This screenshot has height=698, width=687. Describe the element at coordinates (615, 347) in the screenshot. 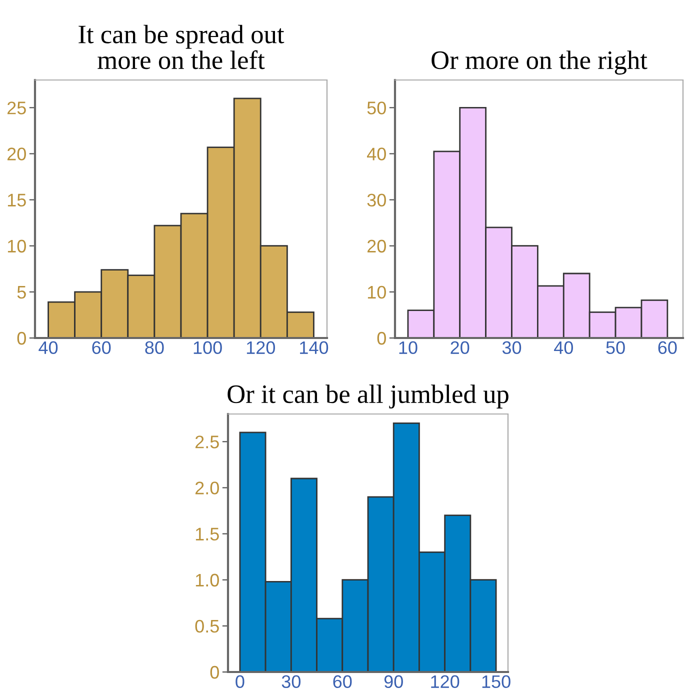

I see `x-tick-label: 50` at that location.